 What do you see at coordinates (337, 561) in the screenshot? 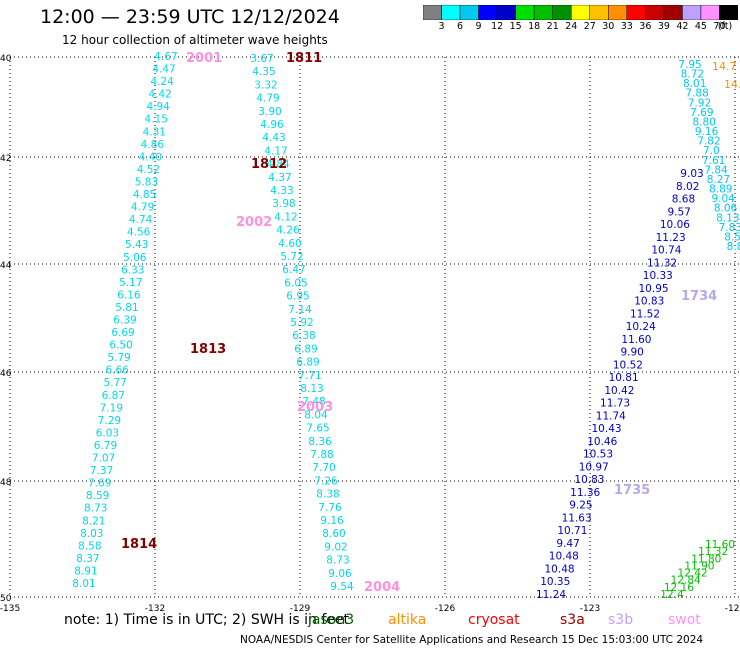
I see `track-value-label: 8.73` at bounding box center [337, 561].